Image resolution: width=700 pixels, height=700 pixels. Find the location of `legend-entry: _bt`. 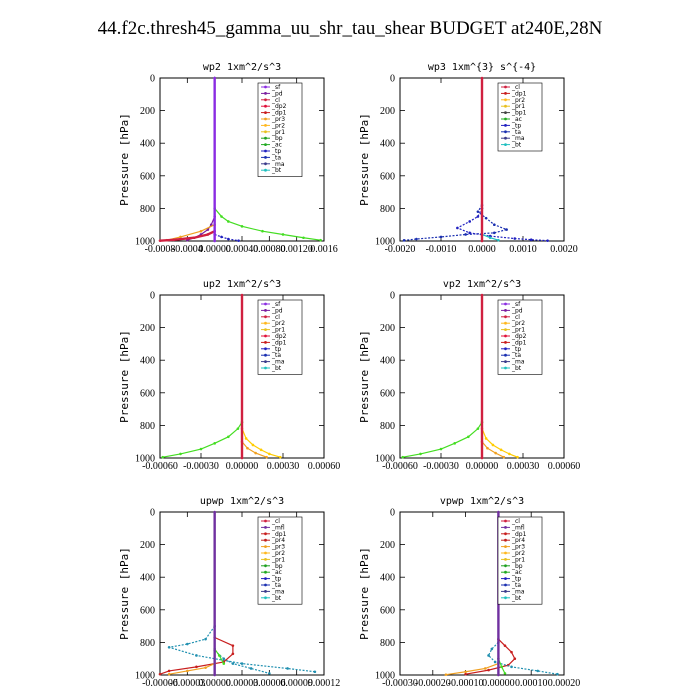

legend-entry: _bt is located at coordinates (516, 145).